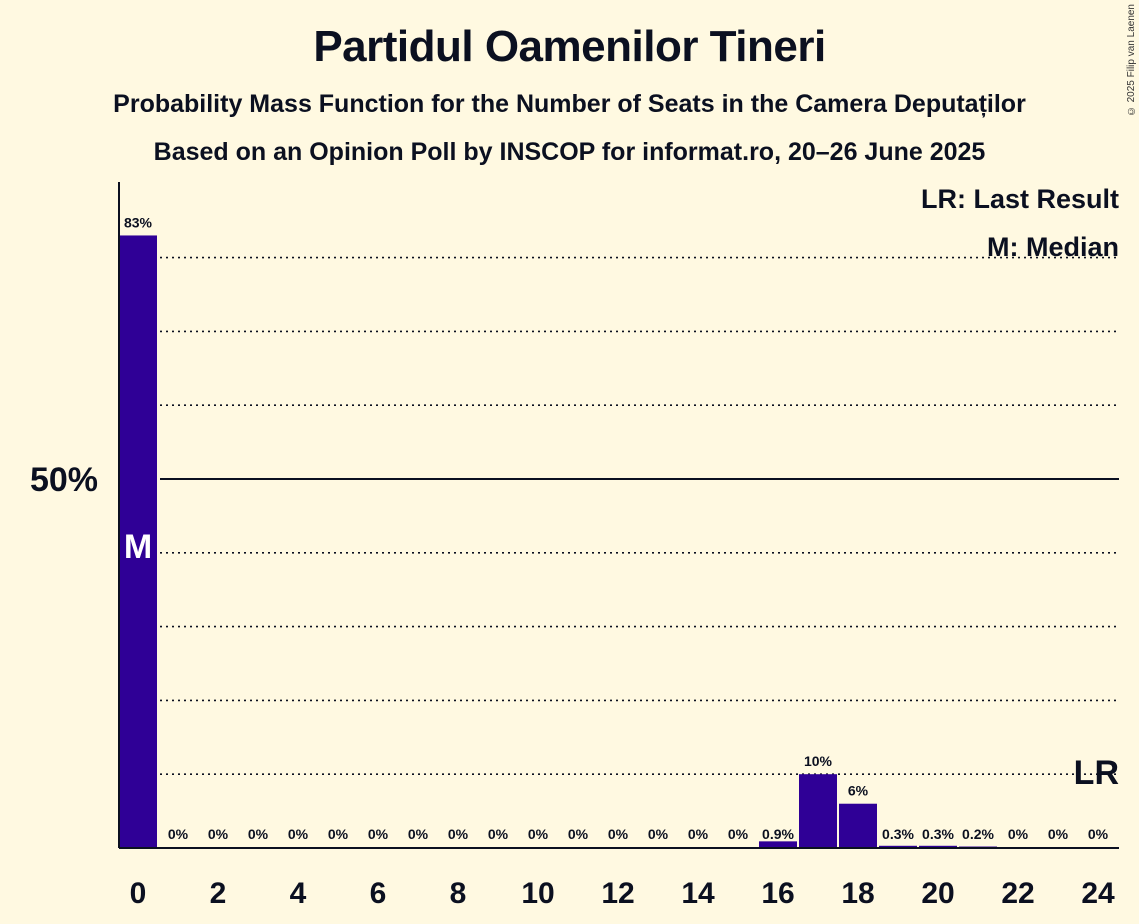 This screenshot has height=924, width=1139. I want to click on x-tick-label-10: 10, so click(537, 893).